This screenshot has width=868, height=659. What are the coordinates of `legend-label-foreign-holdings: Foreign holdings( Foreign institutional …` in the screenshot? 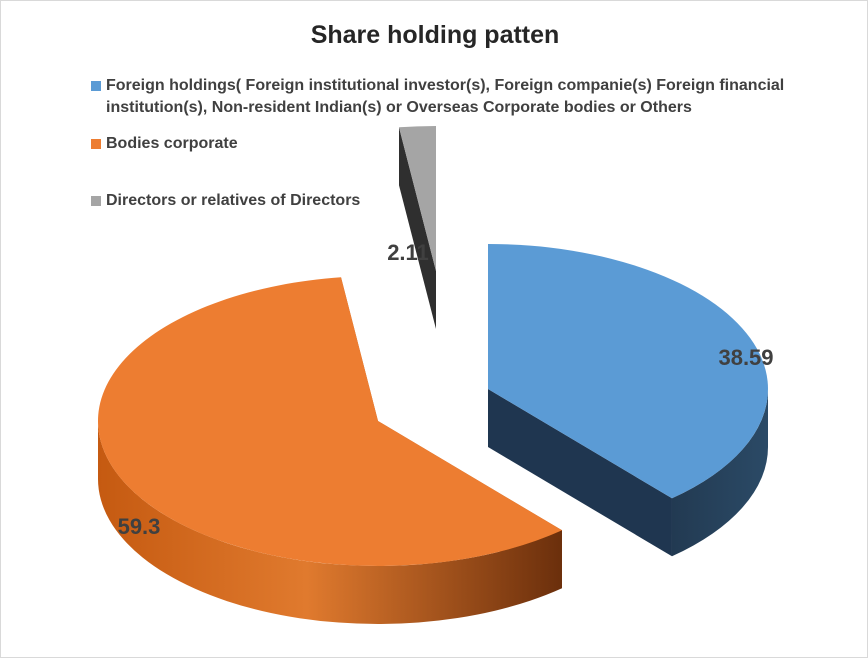 It's located at (445, 96).